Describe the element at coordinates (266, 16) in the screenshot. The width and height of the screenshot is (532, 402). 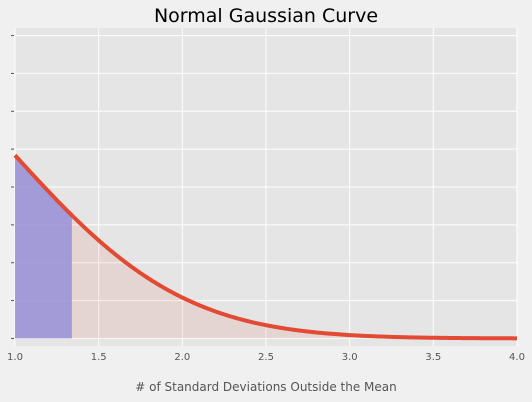
I see `chart-title: Normal Gaussian Curve` at that location.